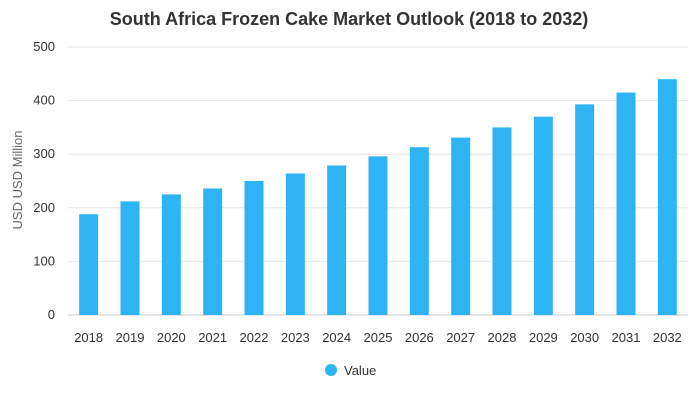 The image size is (700, 400). Describe the element at coordinates (130, 258) in the screenshot. I see `bar-2019` at that location.